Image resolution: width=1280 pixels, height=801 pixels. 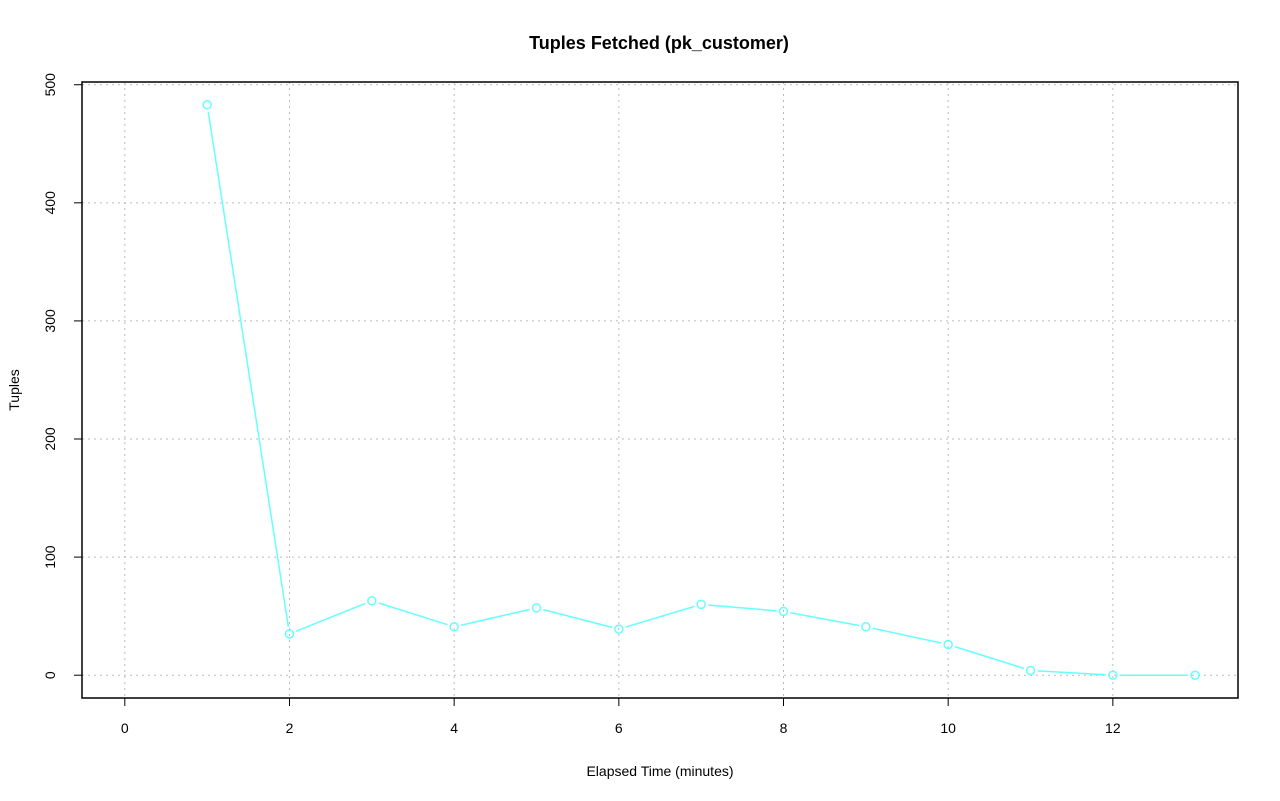 I want to click on x-tick-label: 6, so click(x=619, y=728).